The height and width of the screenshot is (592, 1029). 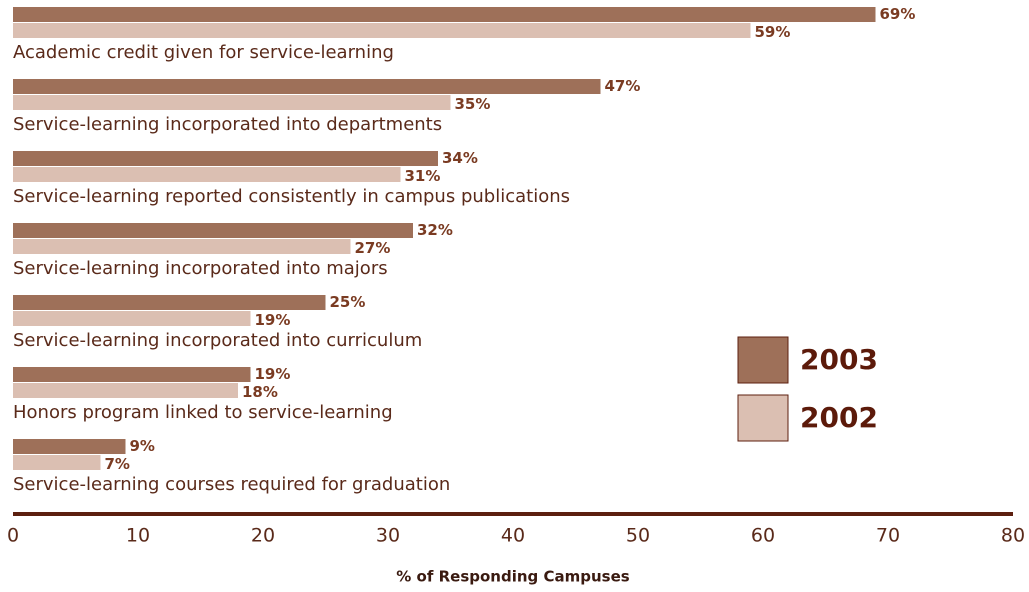 What do you see at coordinates (638, 536) in the screenshot?
I see `x-tick-label: 50` at bounding box center [638, 536].